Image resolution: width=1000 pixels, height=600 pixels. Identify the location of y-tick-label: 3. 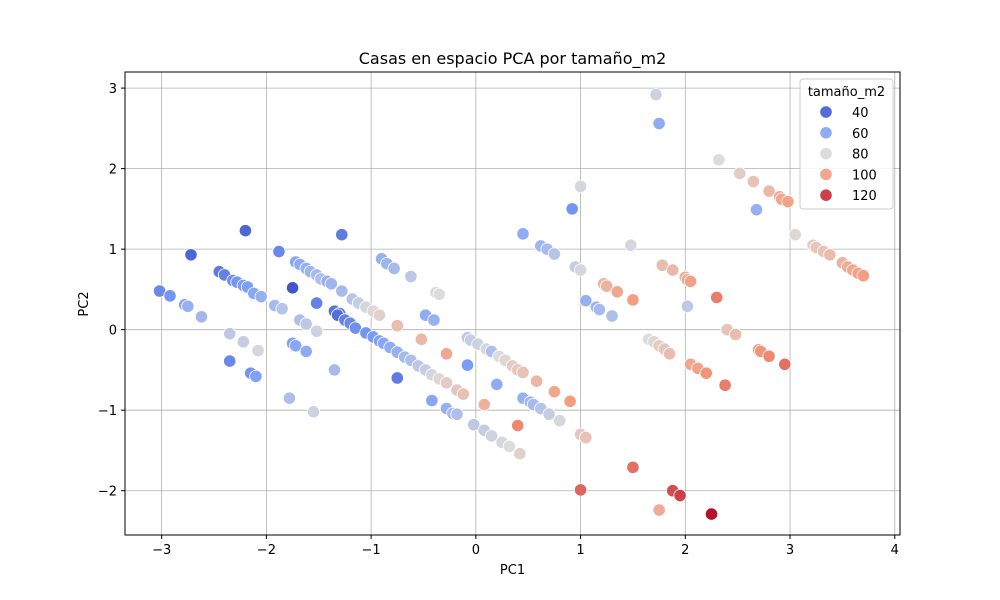
(113, 89).